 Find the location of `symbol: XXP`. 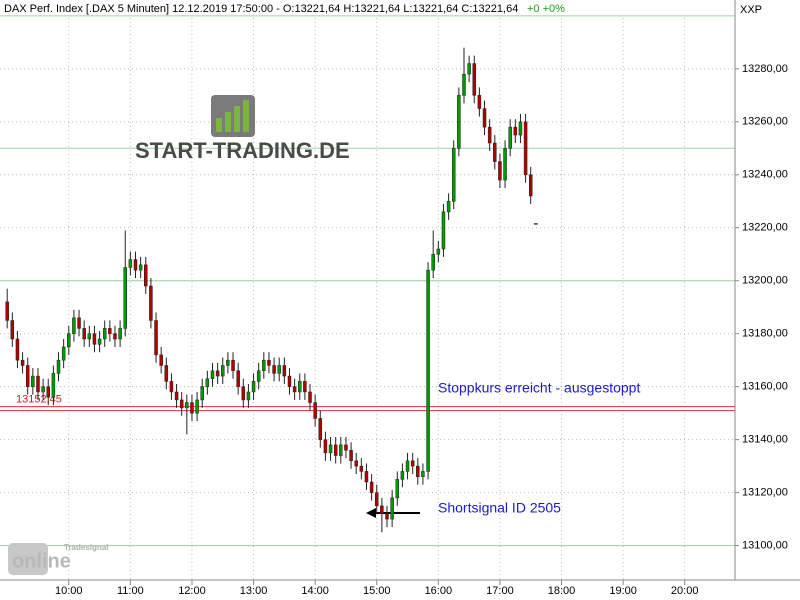

symbol: XXP is located at coordinates (751, 10).